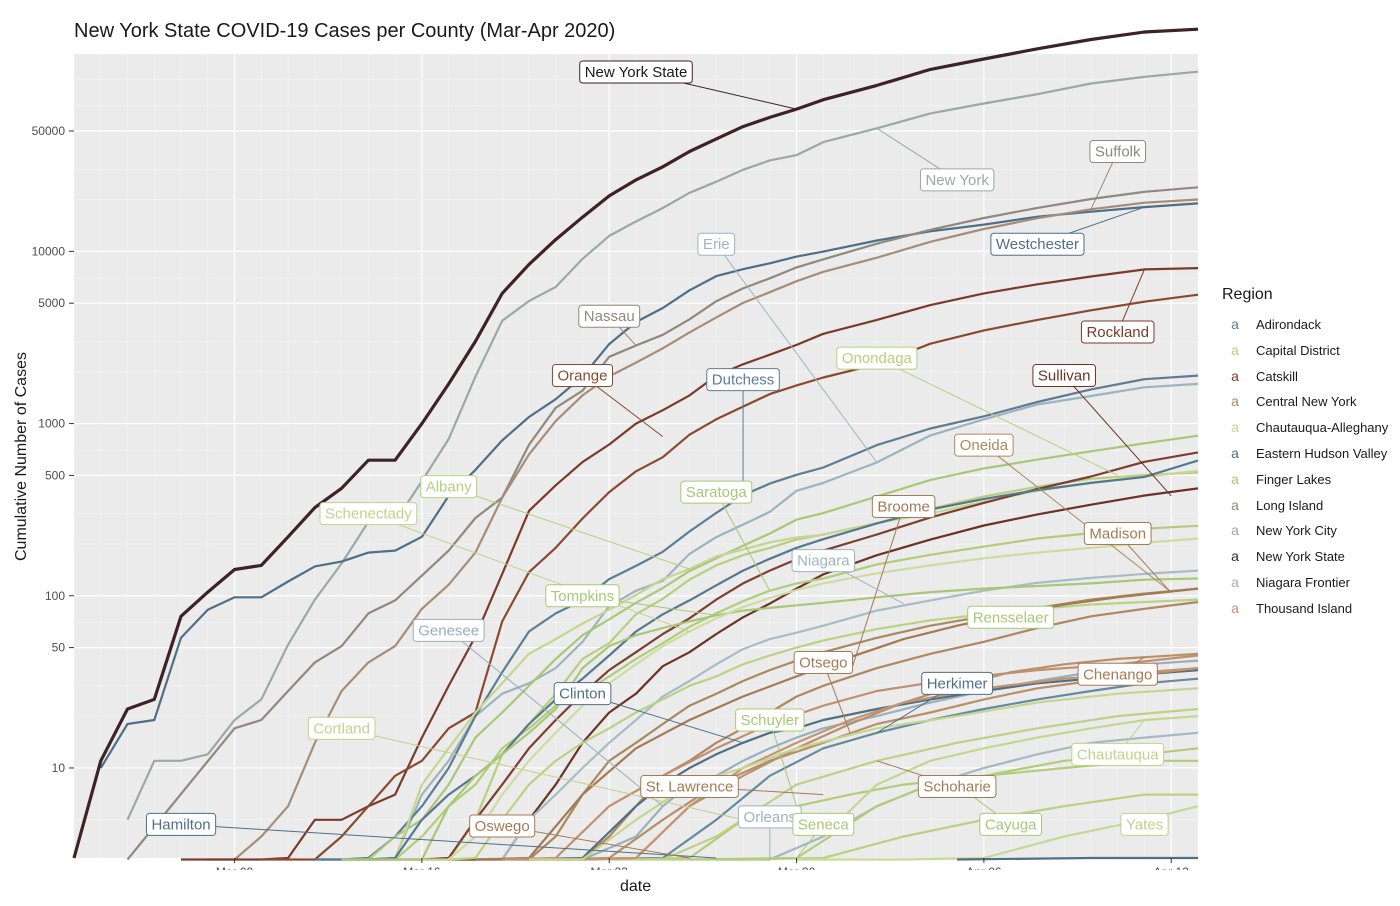 Image resolution: width=1400 pixels, height=906 pixels. Describe the element at coordinates (957, 787) in the screenshot. I see `series-label-box-schoharie` at that location.